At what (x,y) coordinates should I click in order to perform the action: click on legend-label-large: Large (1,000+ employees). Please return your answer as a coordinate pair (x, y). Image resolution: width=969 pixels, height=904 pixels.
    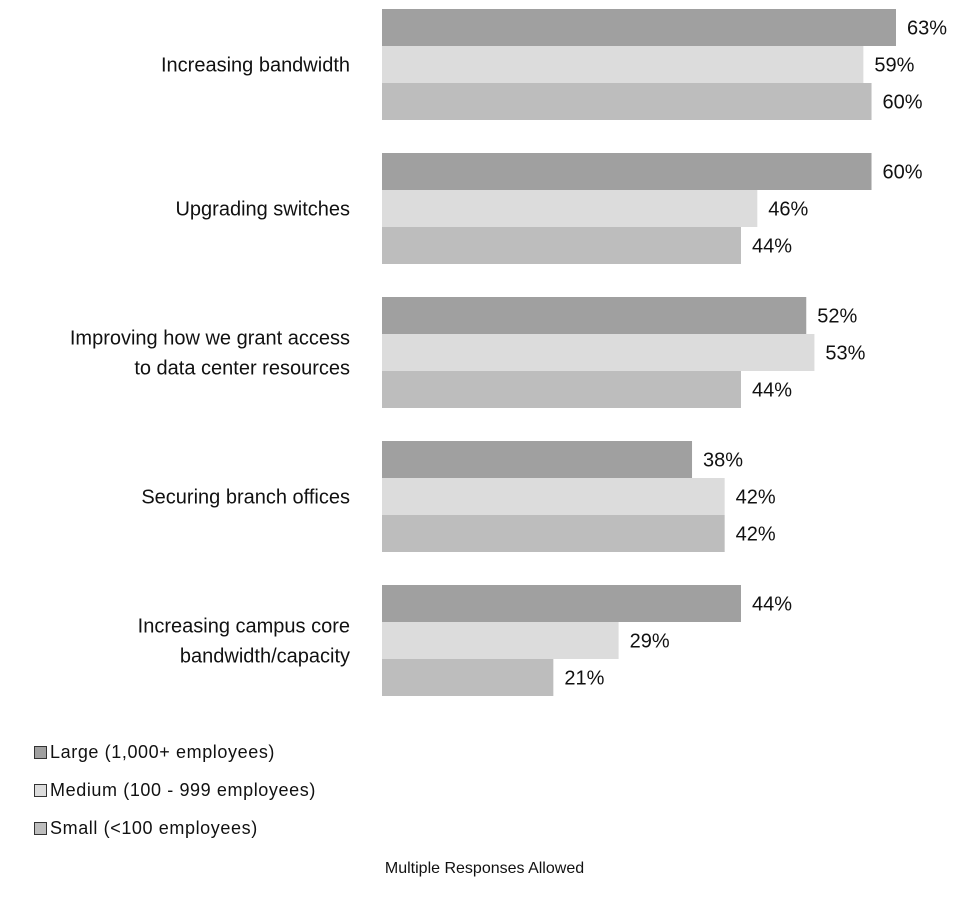
    Looking at the image, I should click on (163, 751).